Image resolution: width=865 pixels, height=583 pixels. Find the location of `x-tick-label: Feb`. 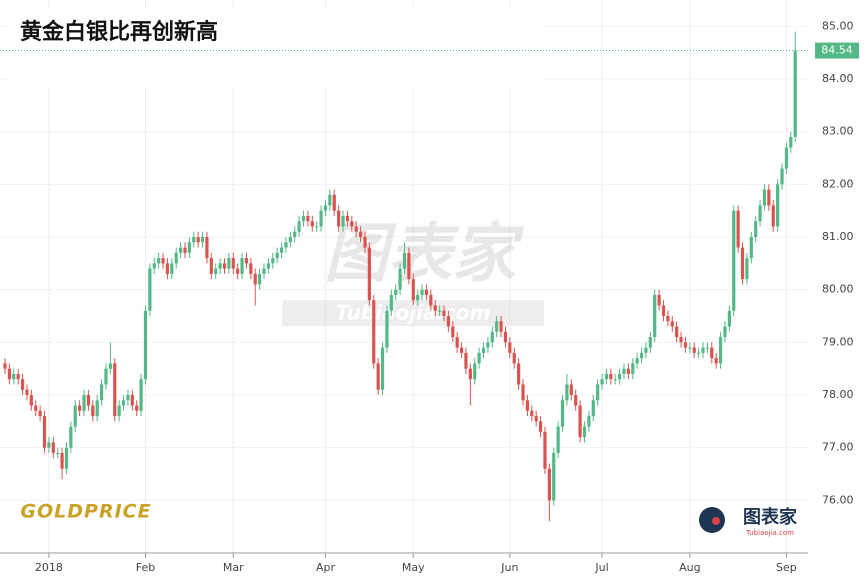

x-tick-label: Feb is located at coordinates (145, 567).